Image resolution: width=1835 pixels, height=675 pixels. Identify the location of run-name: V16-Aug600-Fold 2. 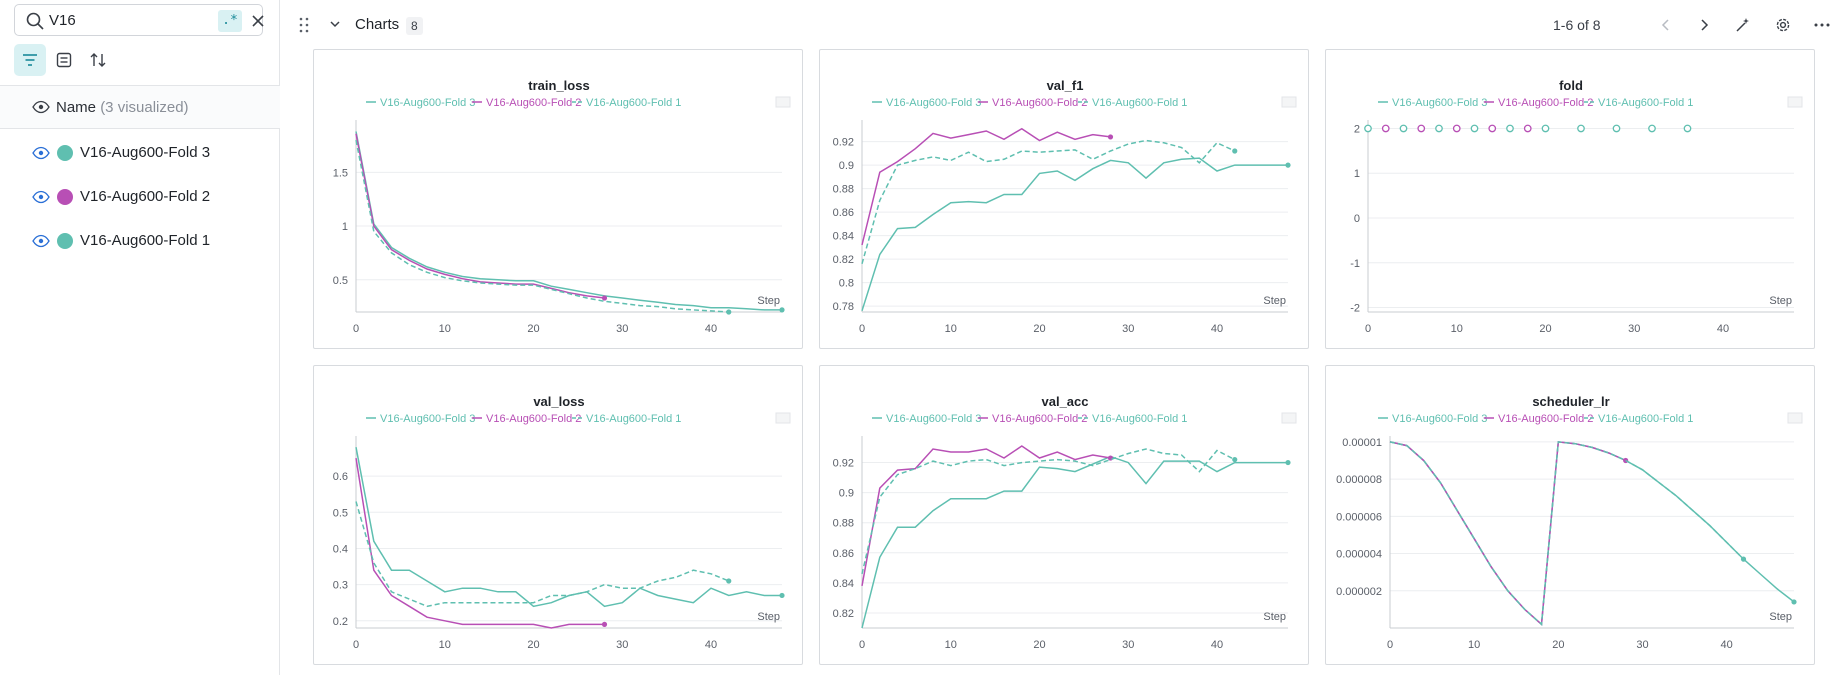
(145, 196).